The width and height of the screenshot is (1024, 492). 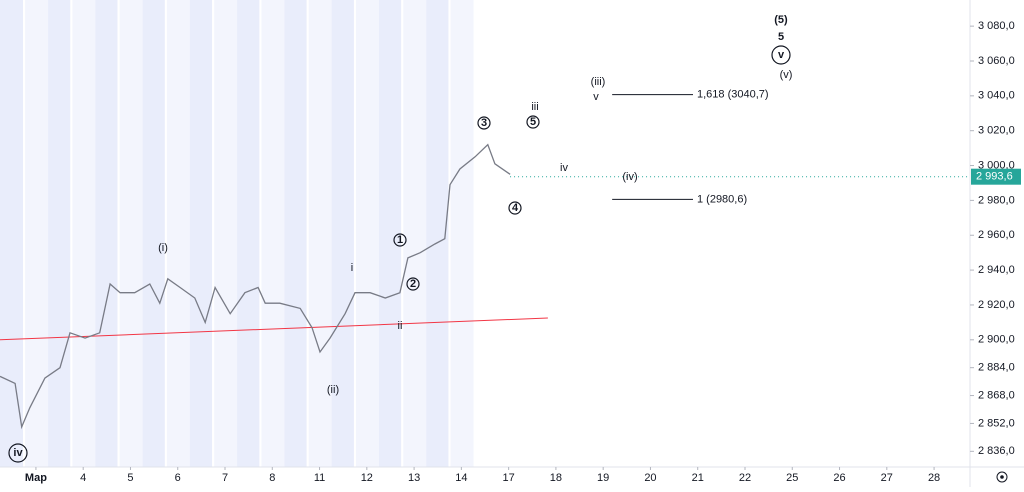 I want to click on x-tick-label: Мар, so click(x=36, y=478).